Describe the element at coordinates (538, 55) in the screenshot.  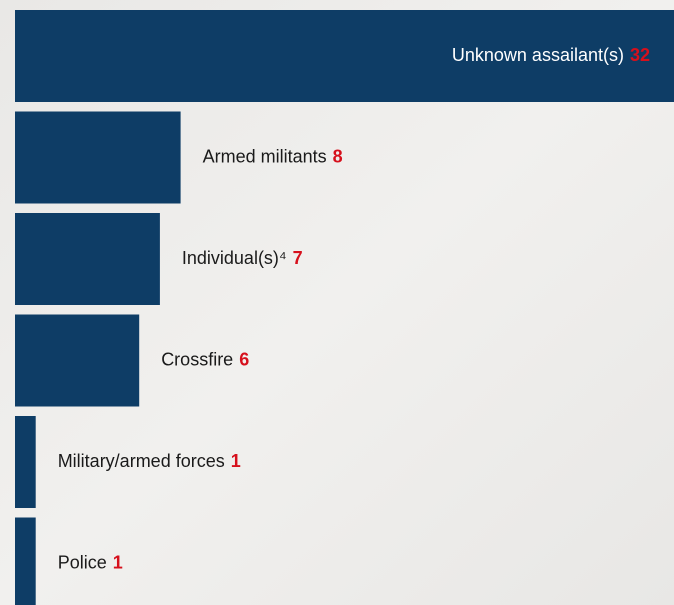
I see `category-label: Unknown assailant(s)` at that location.